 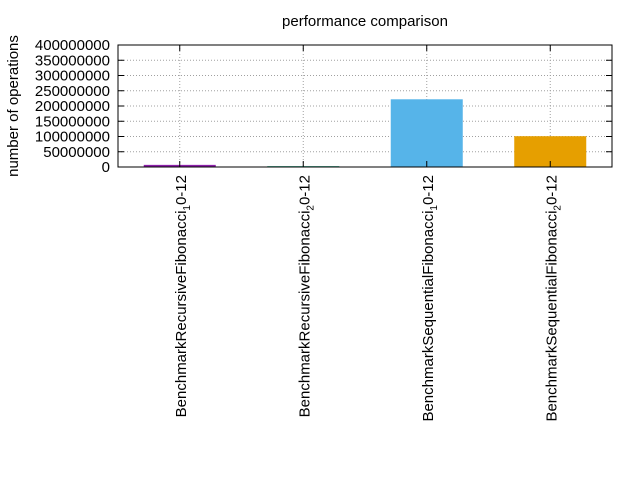 I want to click on y-tick-label: 150000000, so click(x=72, y=121).